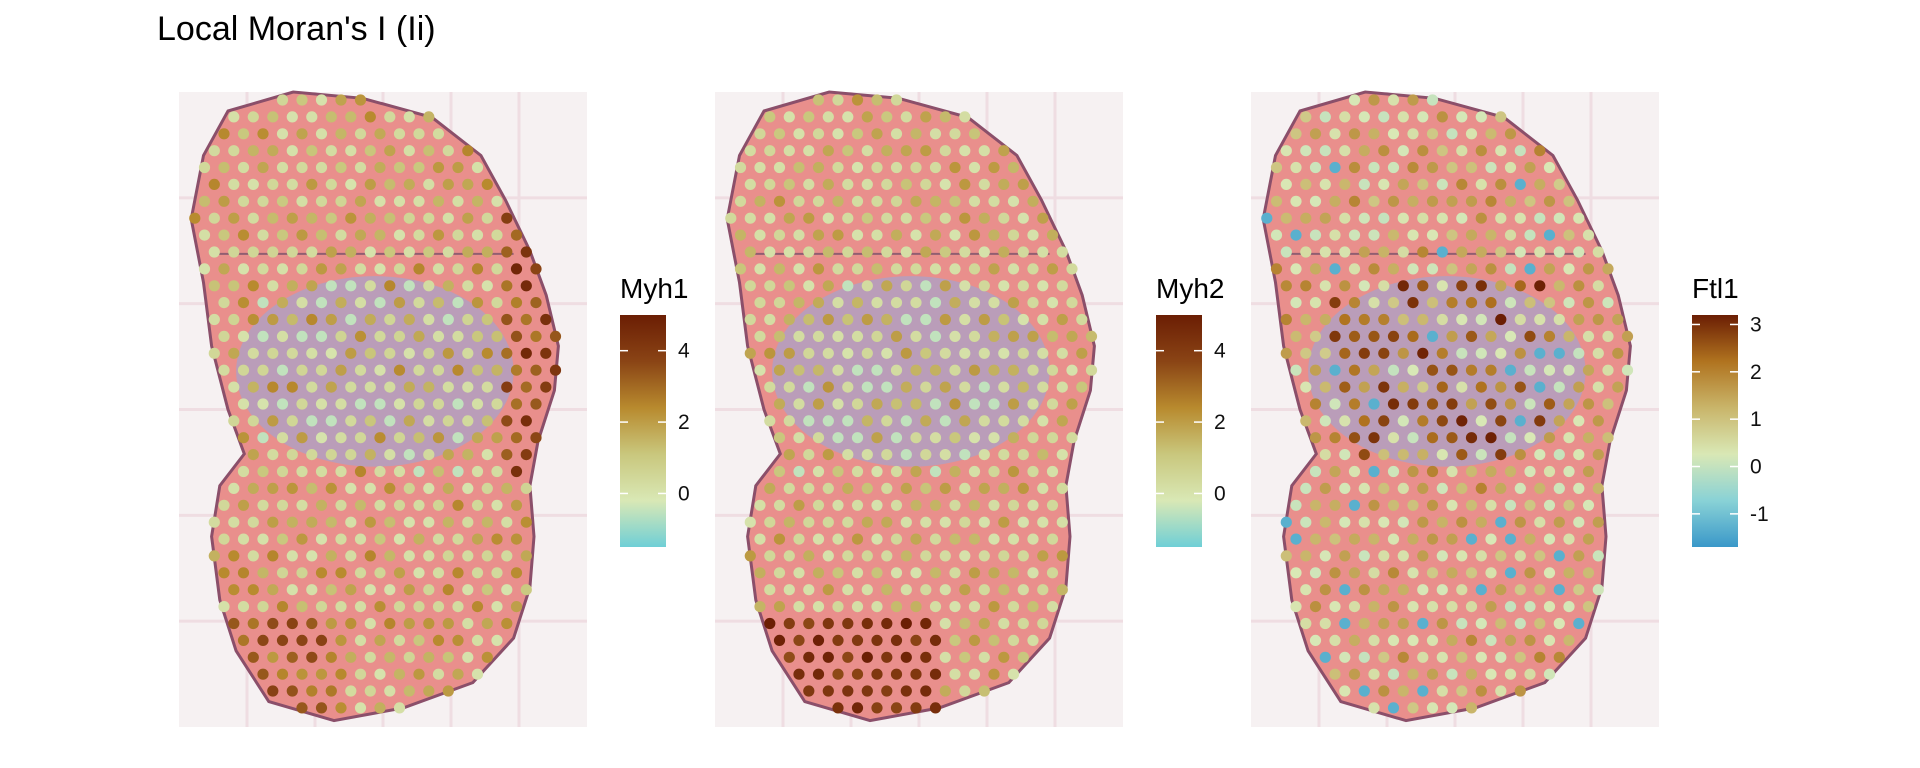 This screenshot has height=768, width=1920. What do you see at coordinates (1759, 514) in the screenshot?
I see `colorbar-tick-label: -1` at bounding box center [1759, 514].